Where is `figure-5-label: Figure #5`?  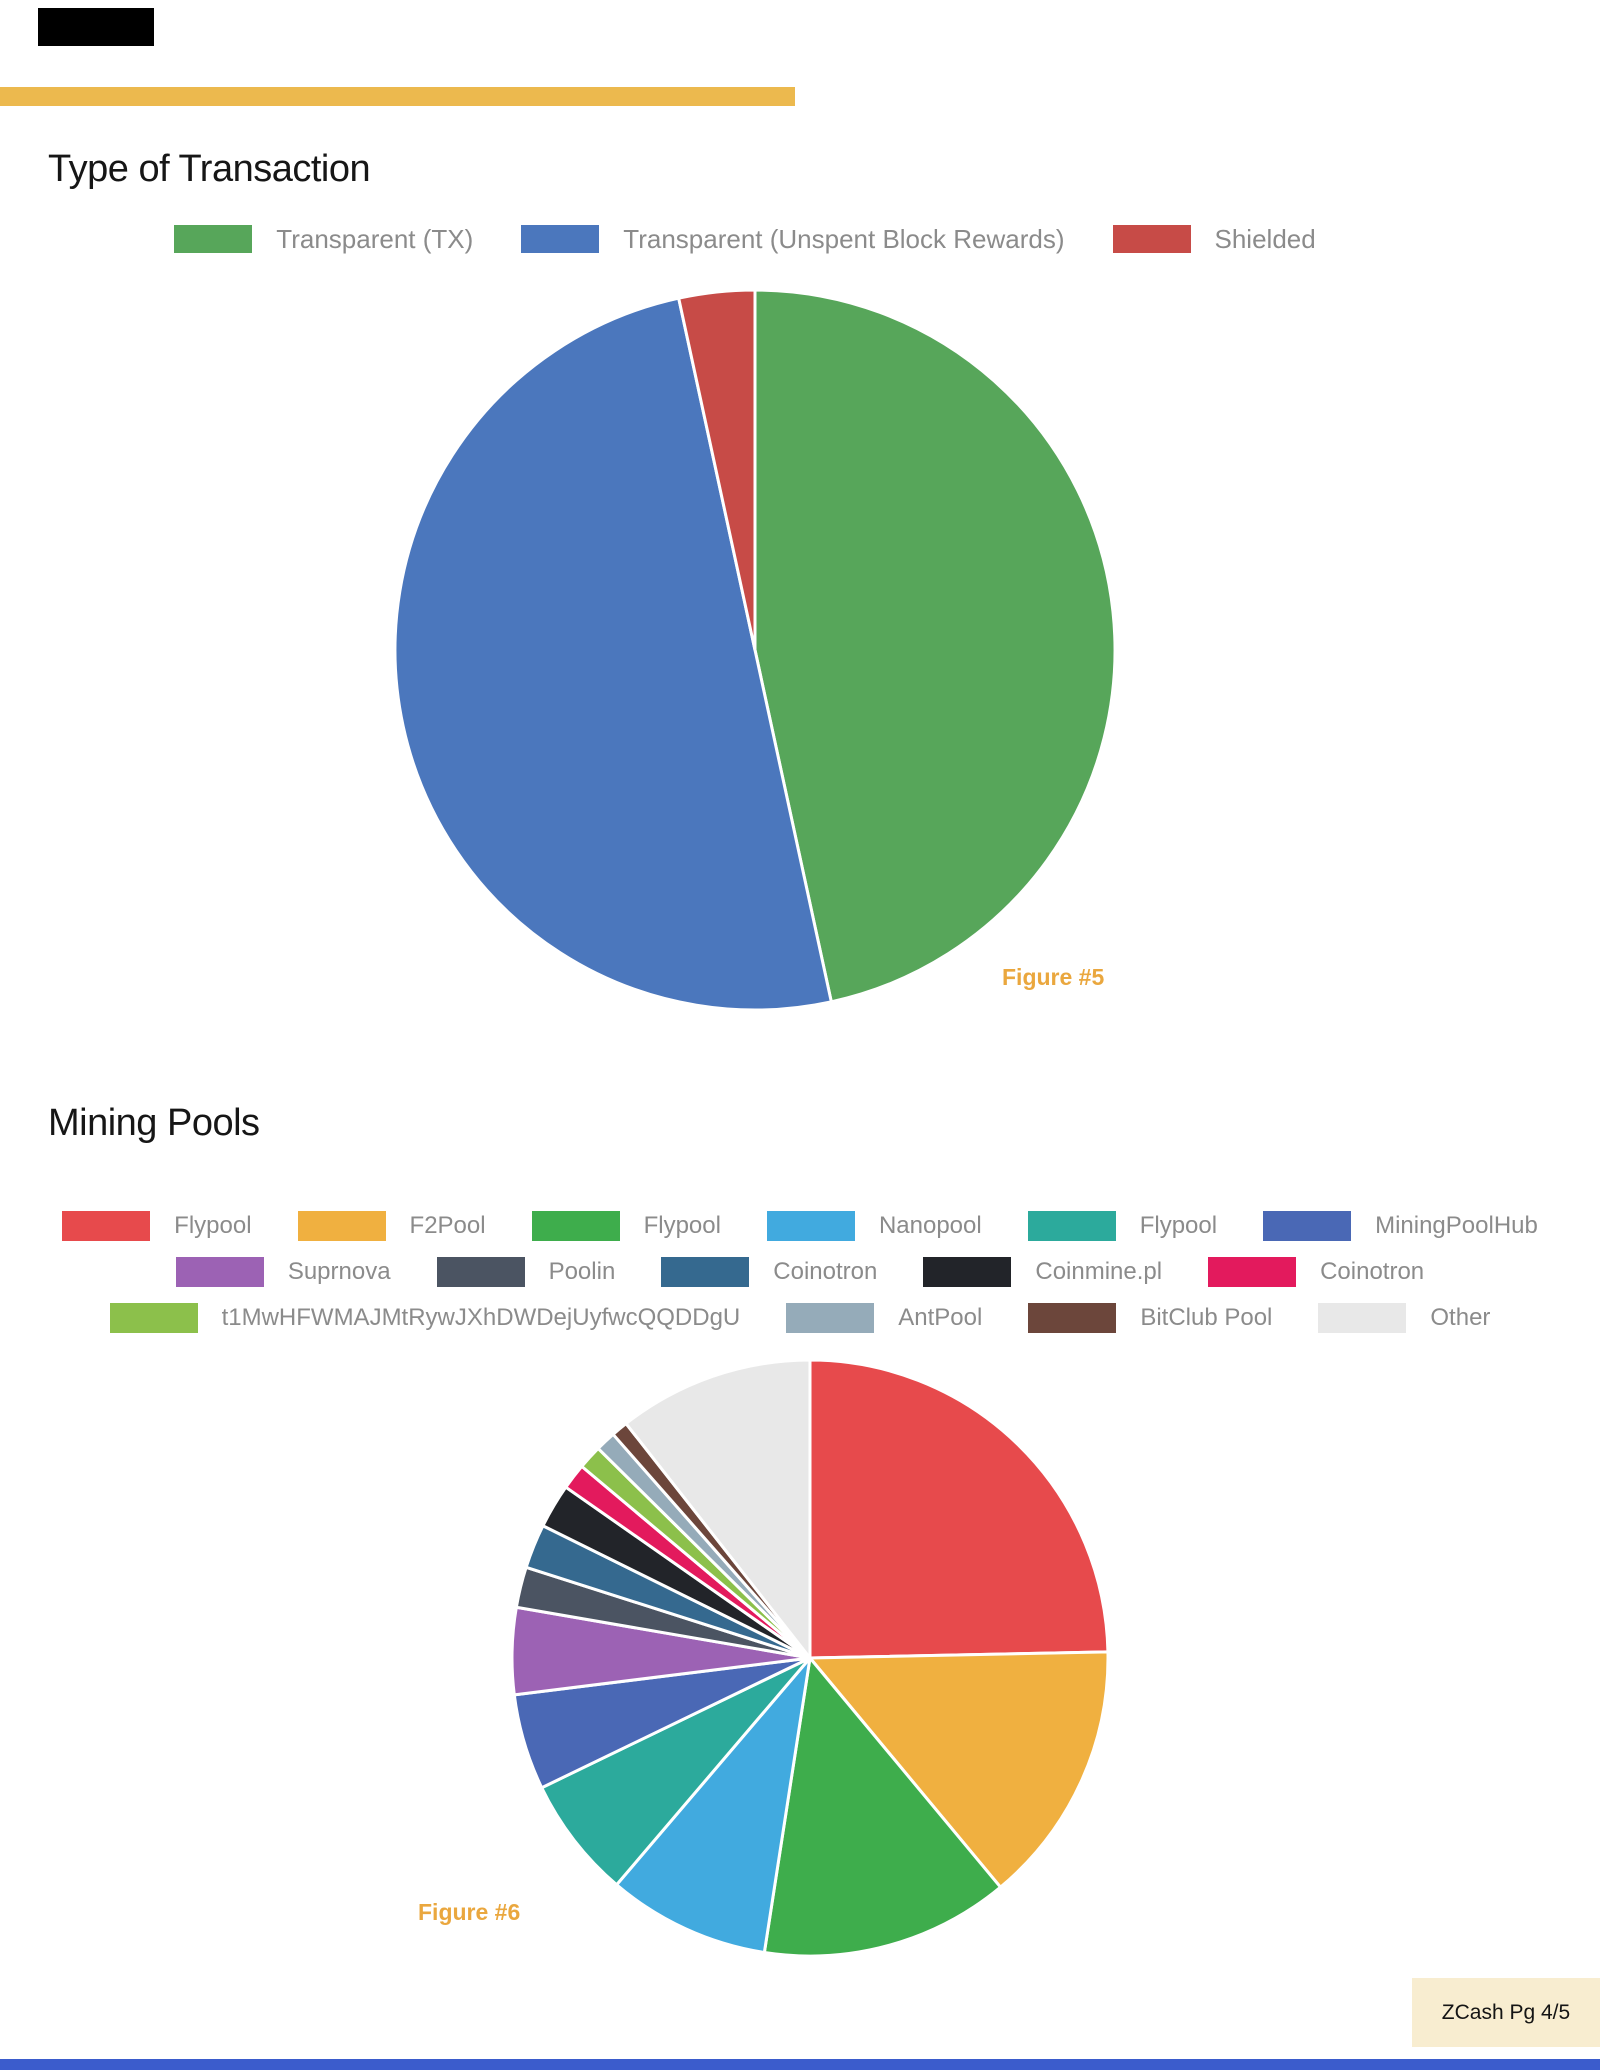
figure-5-label: Figure #5 is located at coordinates (1053, 977).